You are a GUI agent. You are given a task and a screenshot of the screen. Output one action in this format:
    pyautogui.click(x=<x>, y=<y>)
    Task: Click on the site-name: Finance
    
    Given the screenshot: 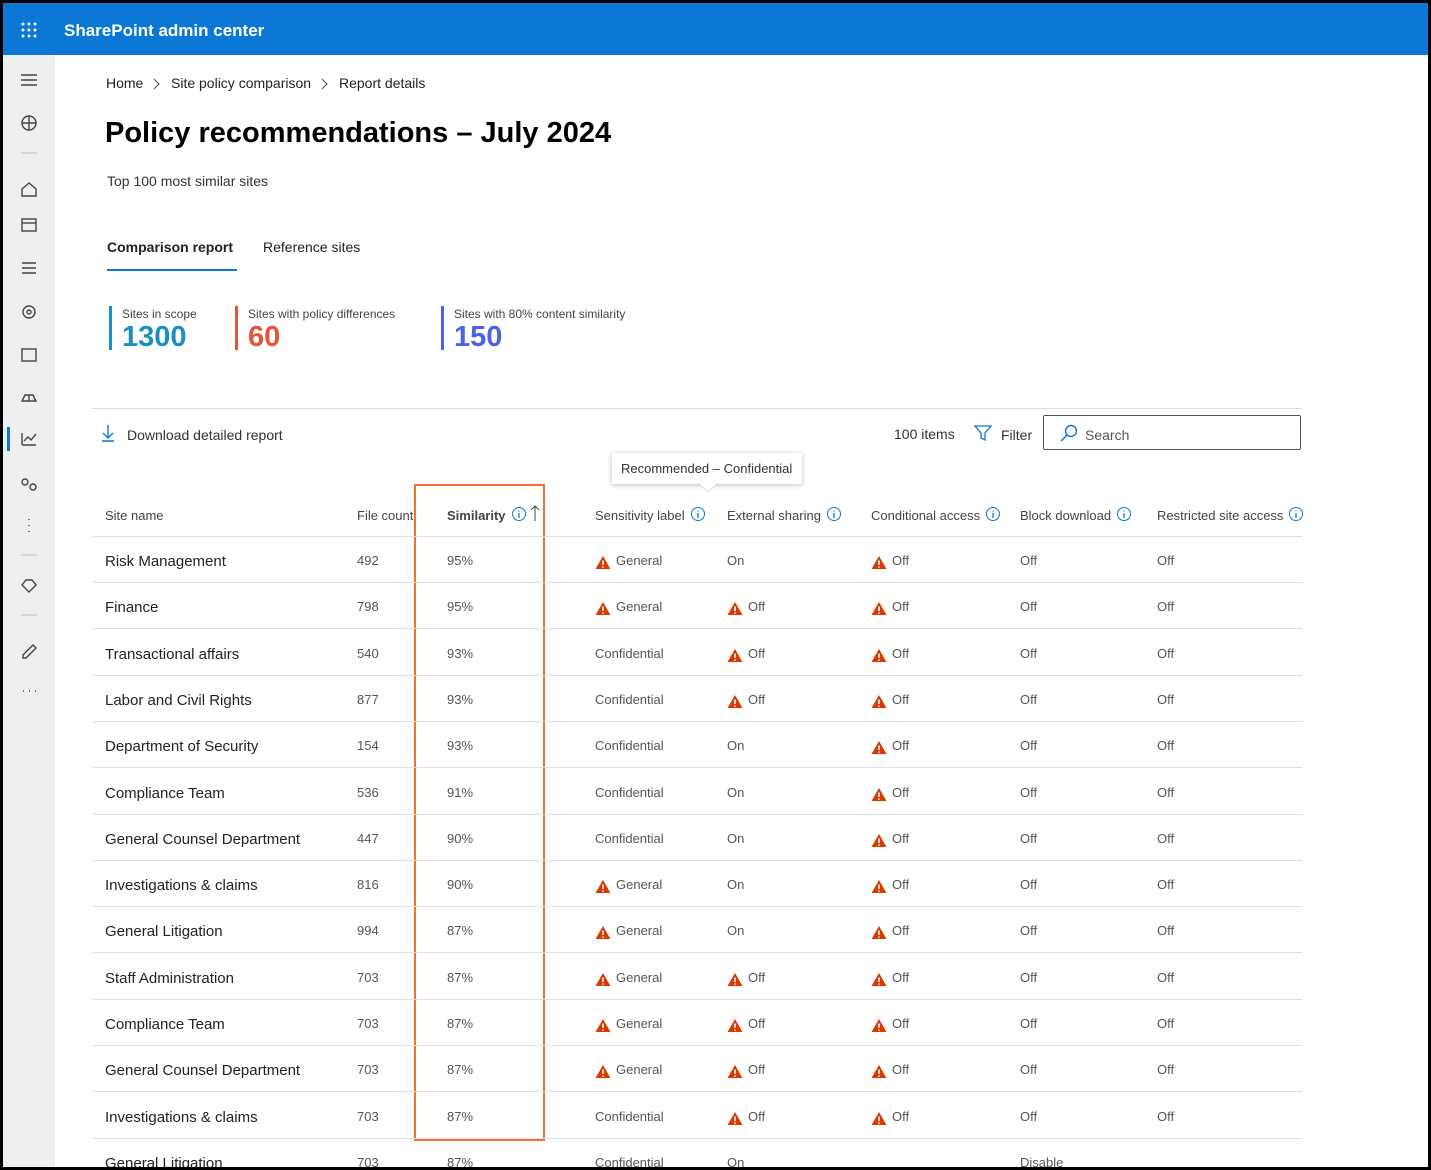 What is the action you would take?
    pyautogui.click(x=132, y=608)
    